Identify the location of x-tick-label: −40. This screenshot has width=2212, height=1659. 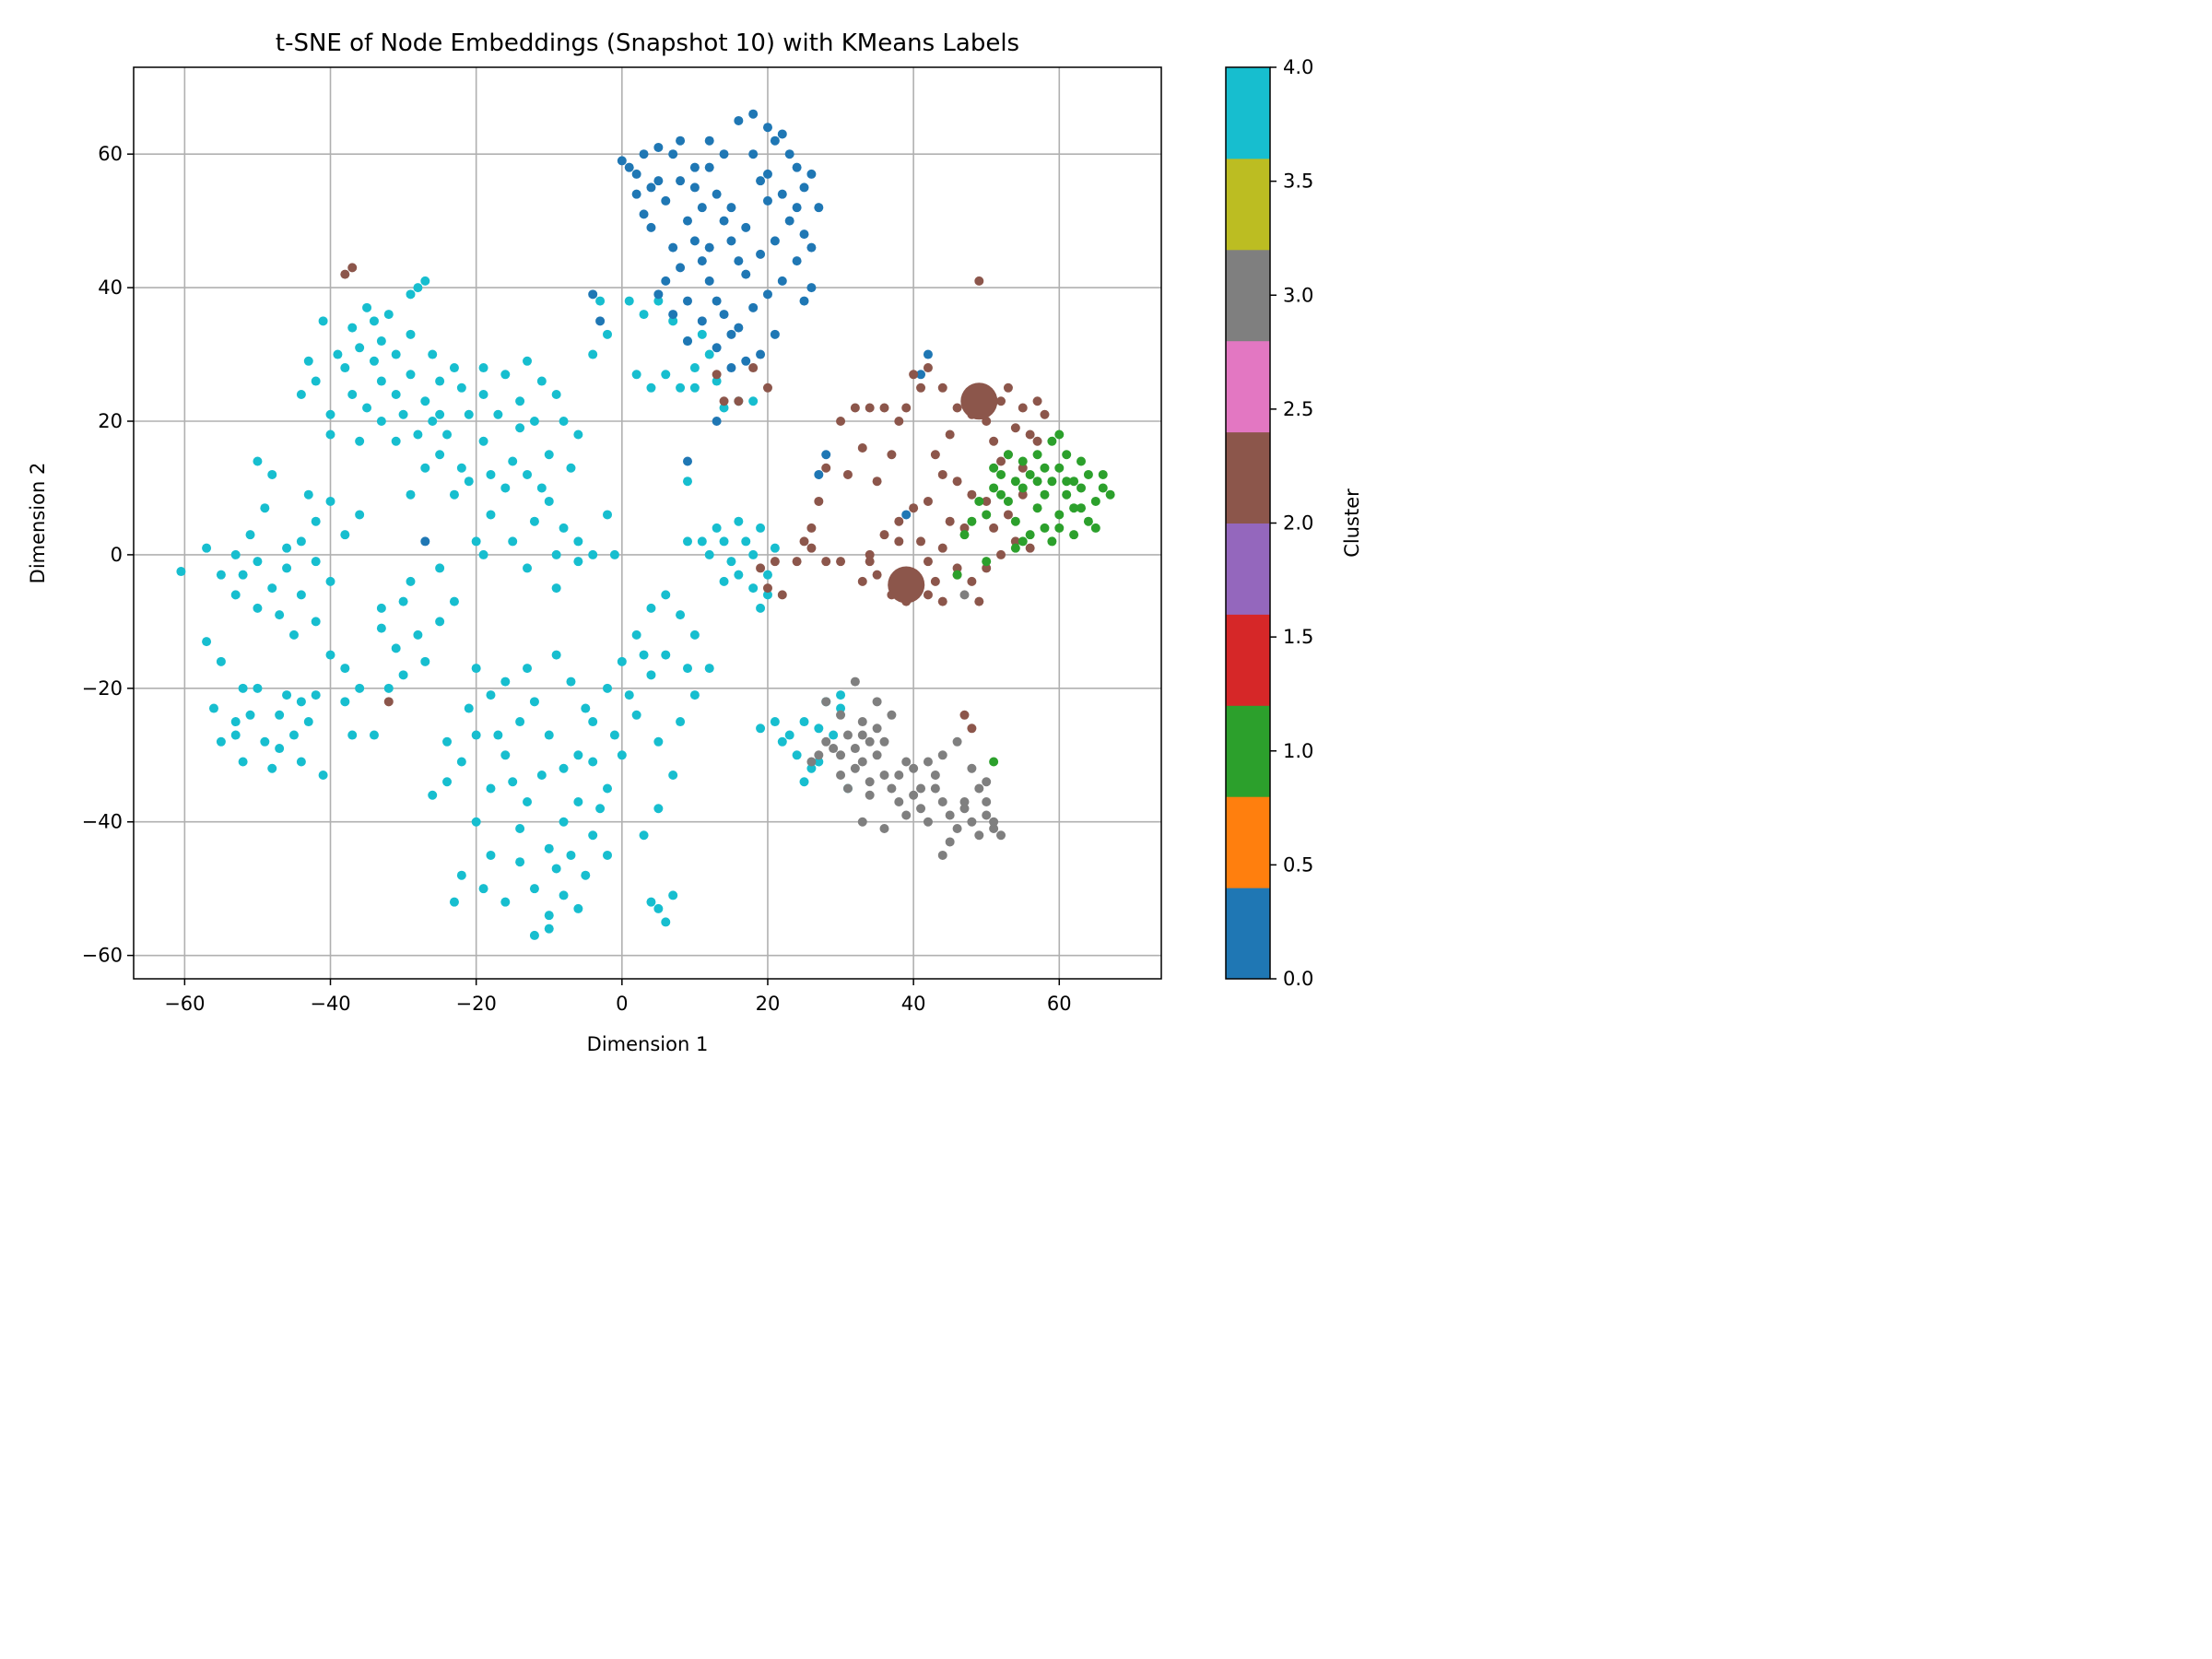
(330, 1004).